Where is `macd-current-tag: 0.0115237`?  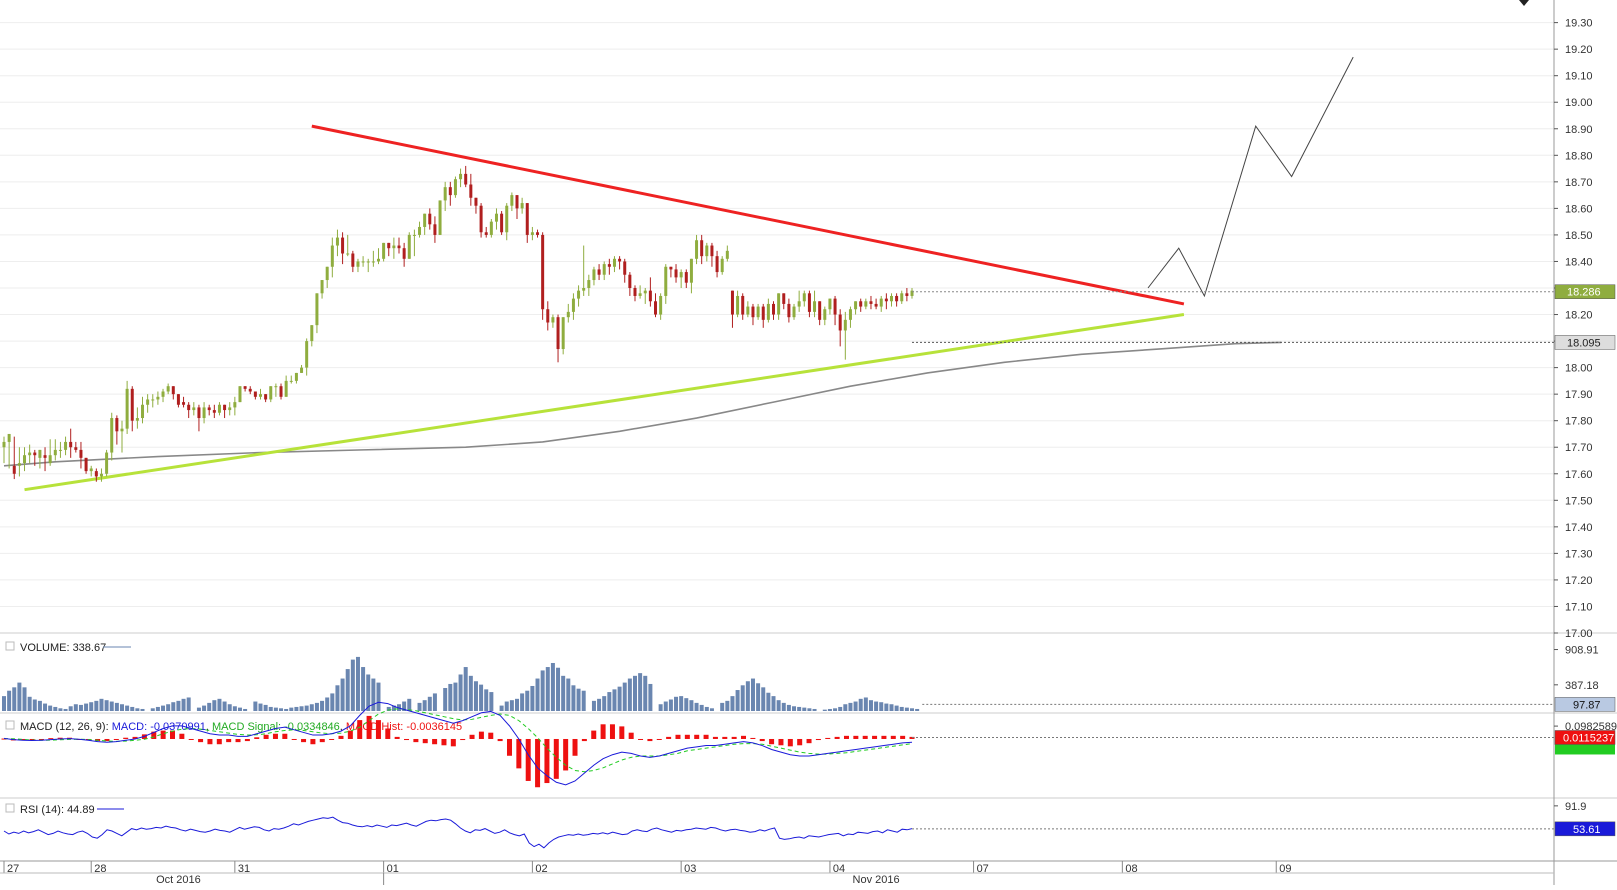 macd-current-tag: 0.0115237 is located at coordinates (1588, 738).